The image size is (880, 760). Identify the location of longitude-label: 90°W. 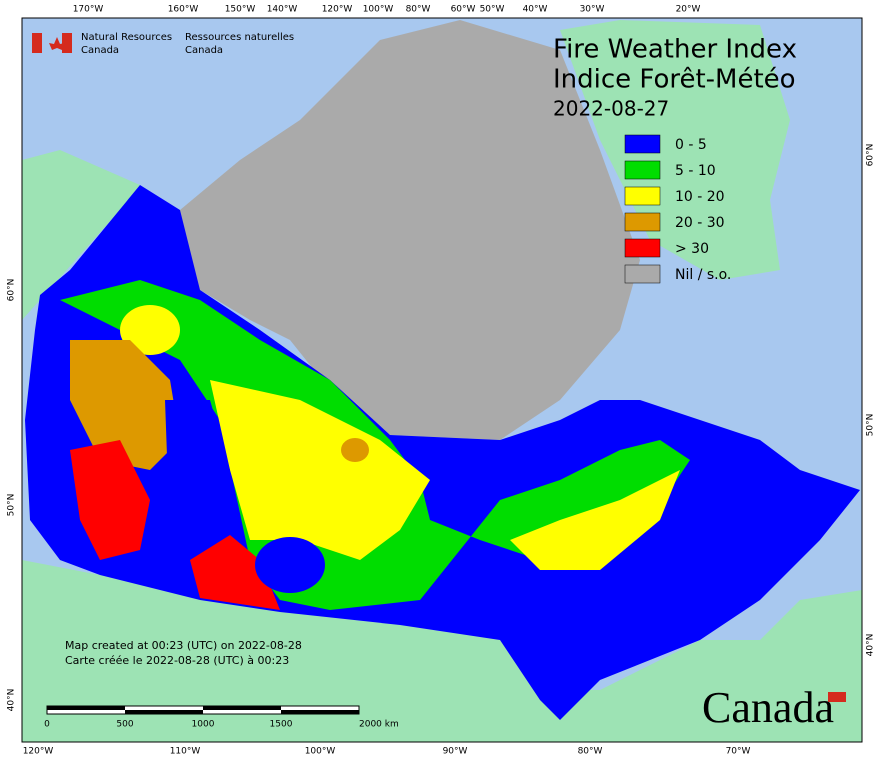
(455, 752).